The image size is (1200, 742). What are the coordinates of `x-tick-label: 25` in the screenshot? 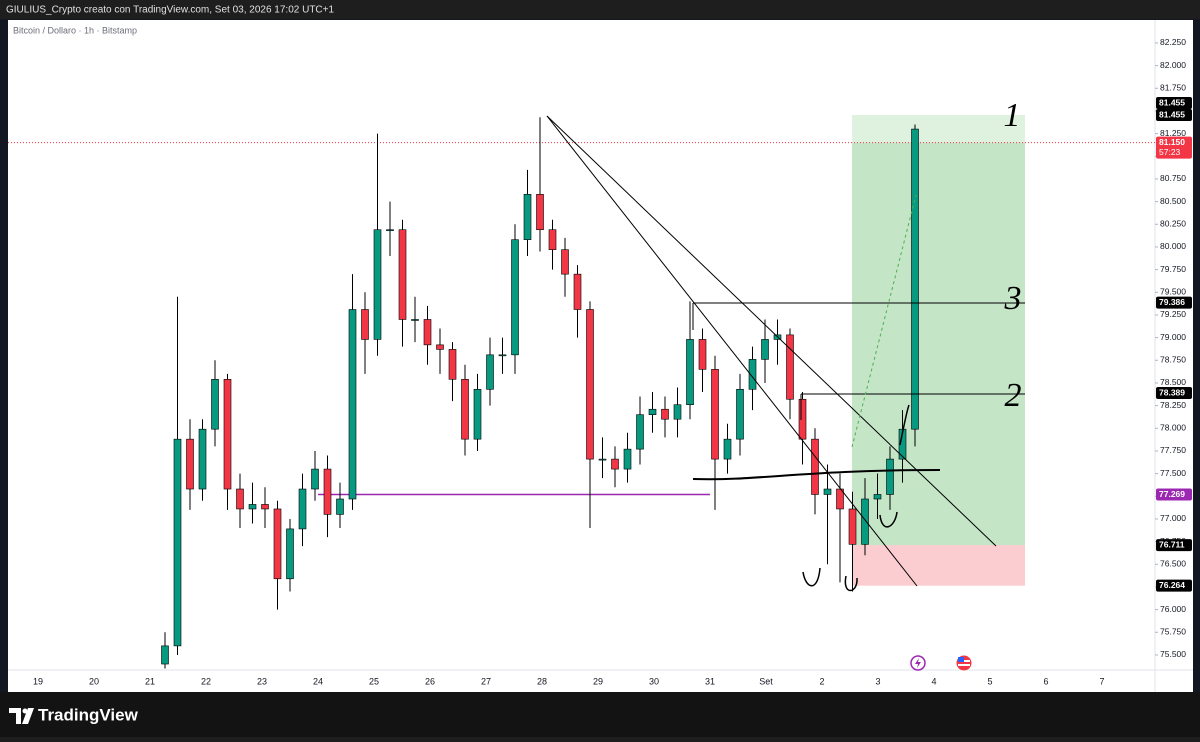 It's located at (374, 681).